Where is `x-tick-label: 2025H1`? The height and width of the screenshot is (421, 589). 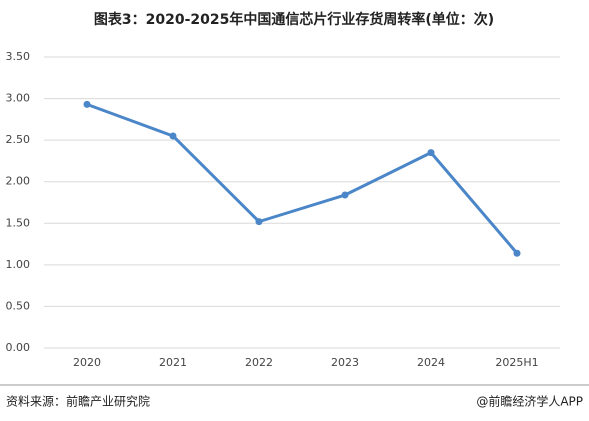
x-tick-label: 2025H1 is located at coordinates (516, 362).